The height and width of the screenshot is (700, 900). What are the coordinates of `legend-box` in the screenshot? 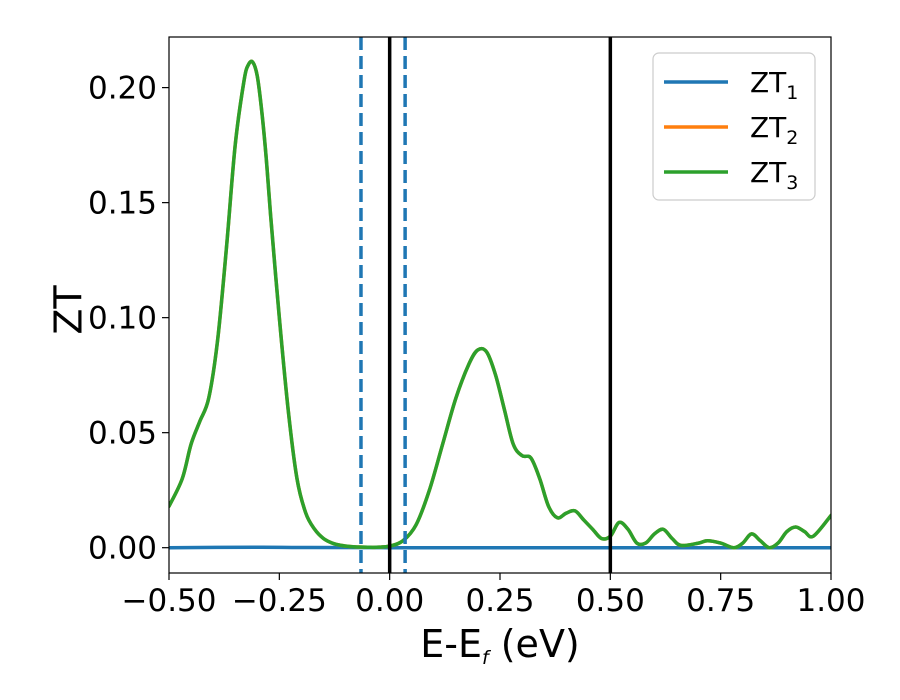 It's located at (734, 126).